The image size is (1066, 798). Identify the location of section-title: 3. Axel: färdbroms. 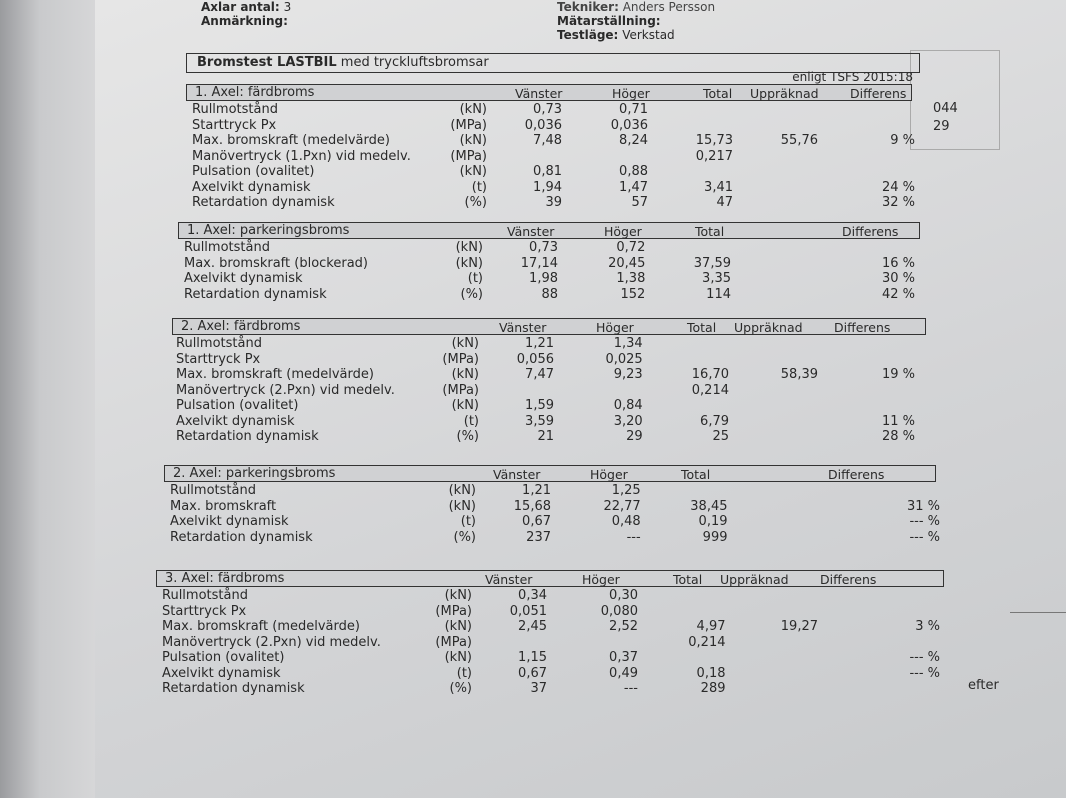
(225, 578).